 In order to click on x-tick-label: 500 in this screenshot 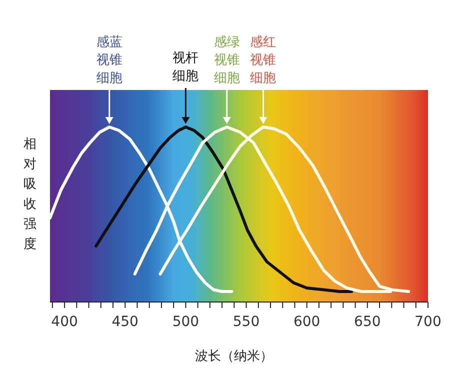, I will do `click(186, 322)`.